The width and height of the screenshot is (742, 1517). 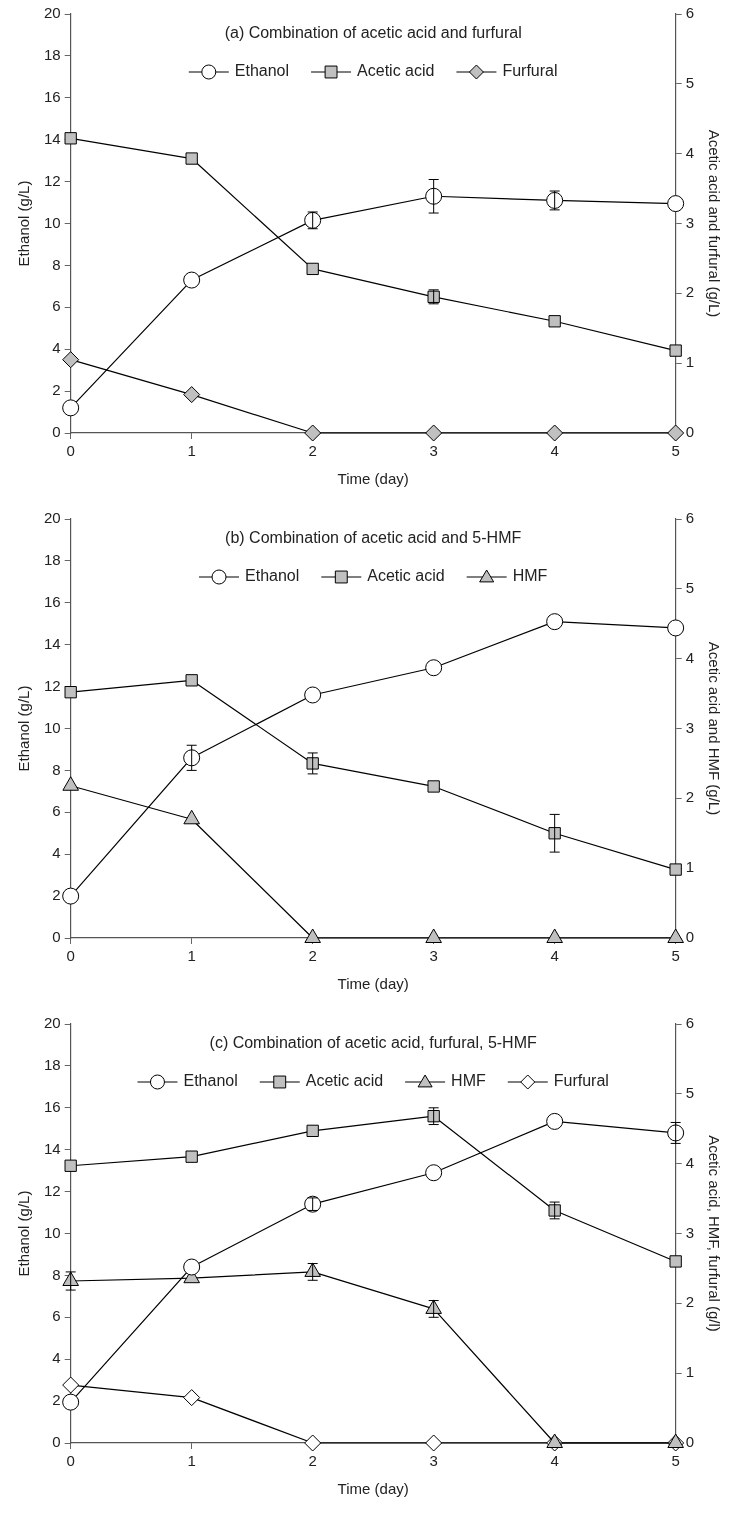 What do you see at coordinates (714, 223) in the screenshot?
I see `y2-axis-title: Acetic acid and furfural (g/L)` at bounding box center [714, 223].